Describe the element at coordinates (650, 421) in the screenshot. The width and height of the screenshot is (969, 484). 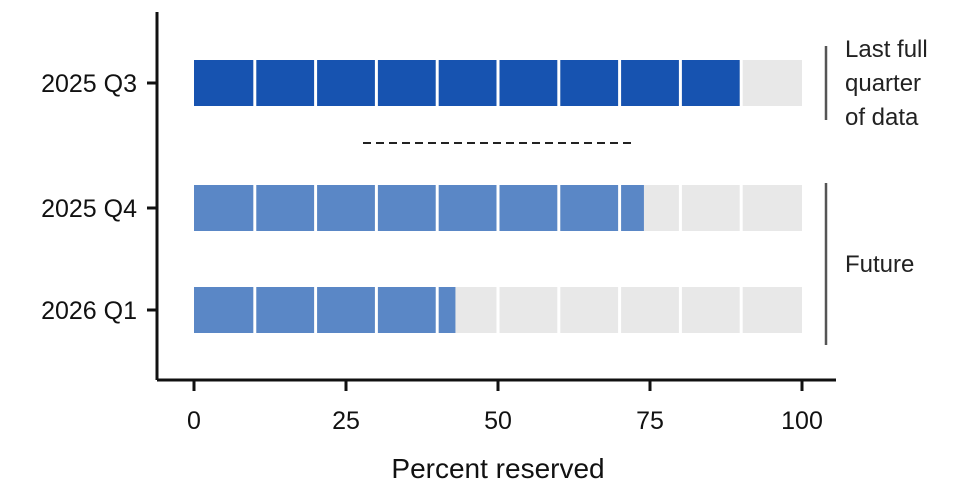
I see `x-tick-label: 75` at that location.